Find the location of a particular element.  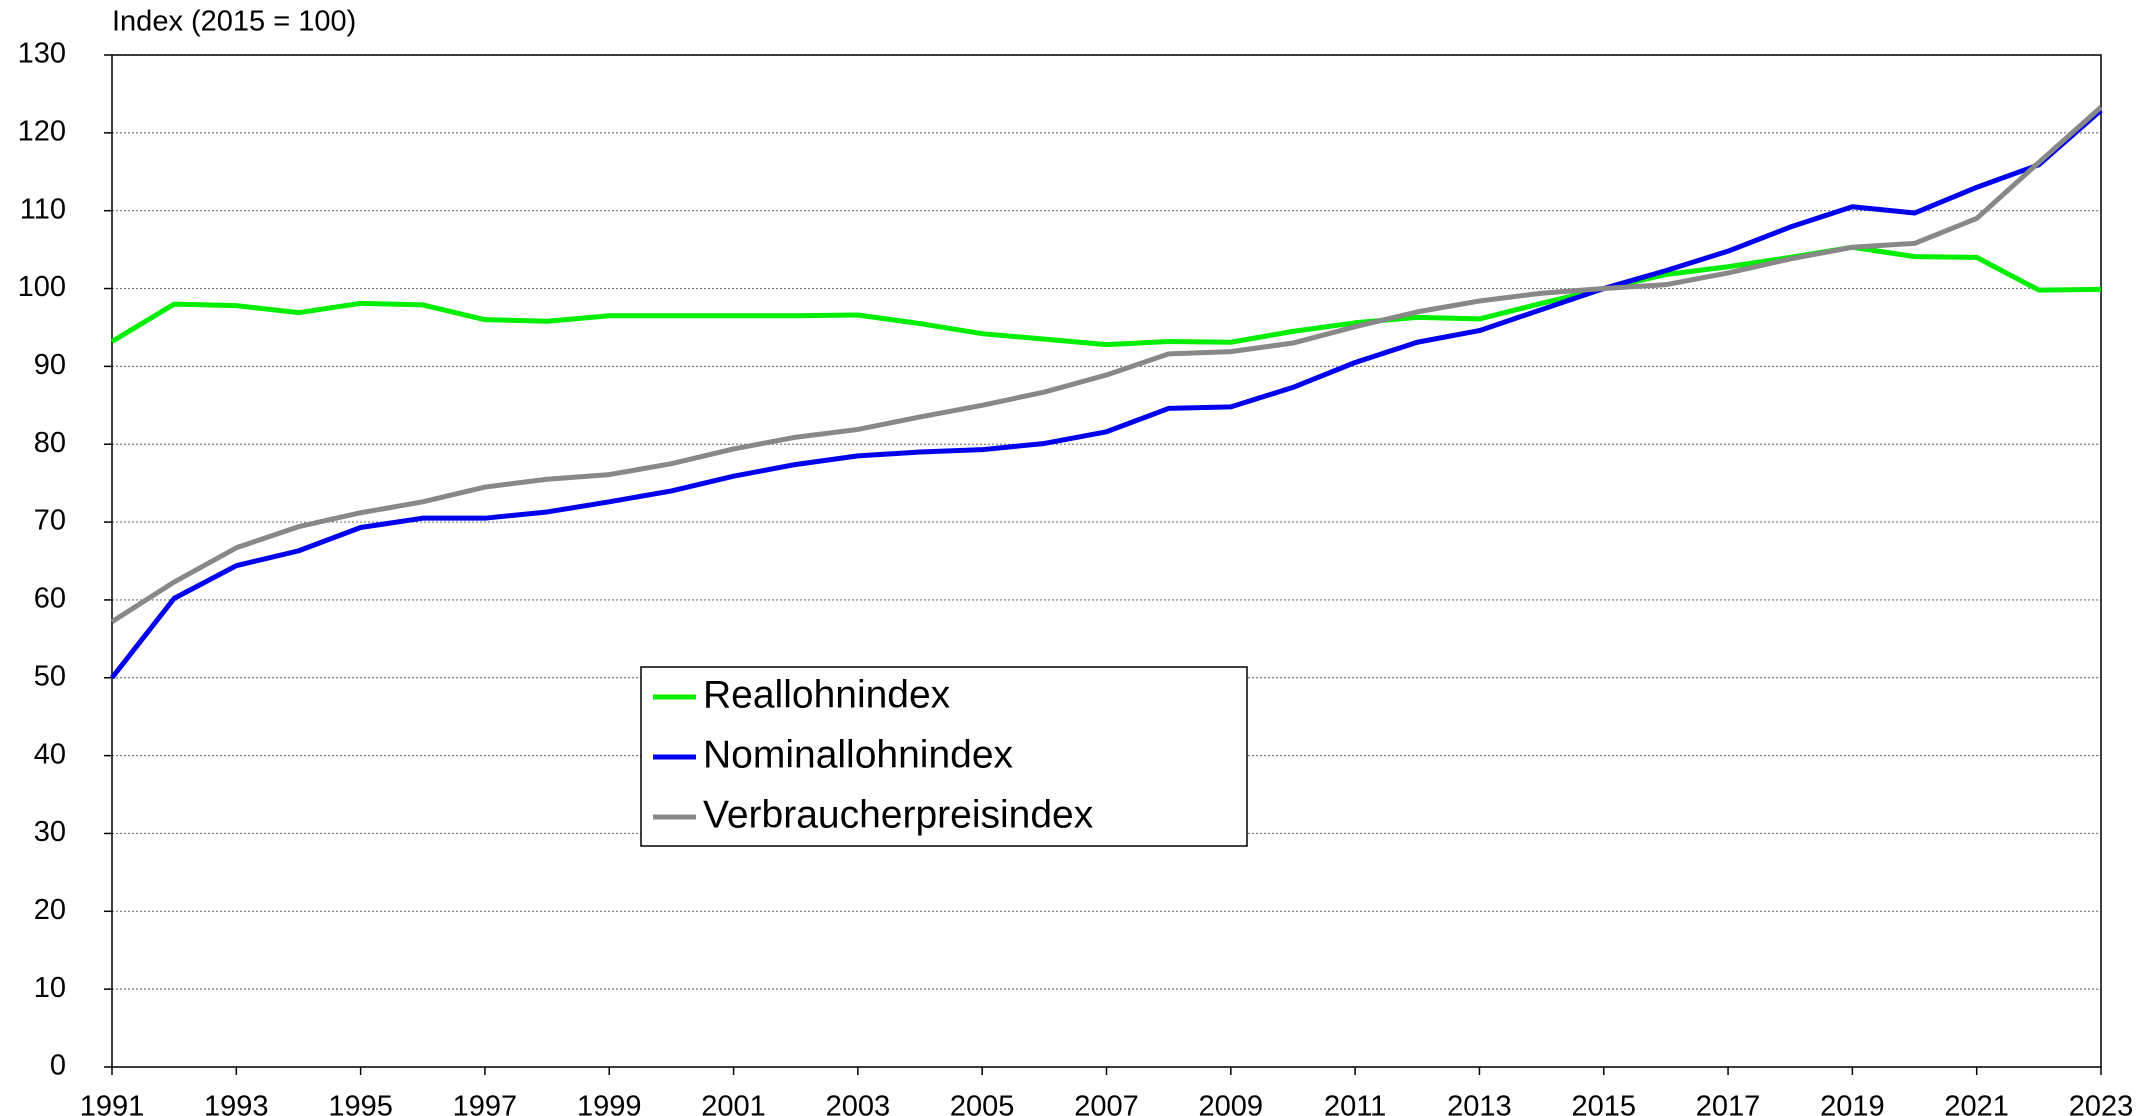

x-tick-label: 1997 is located at coordinates (485, 1103).